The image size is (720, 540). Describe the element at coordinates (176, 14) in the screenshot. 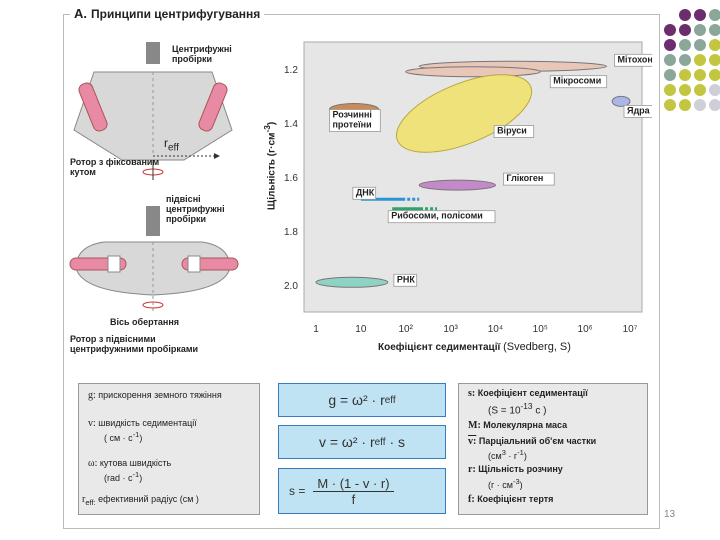

I see `figure-title-text: Принципи центрифугування` at that location.